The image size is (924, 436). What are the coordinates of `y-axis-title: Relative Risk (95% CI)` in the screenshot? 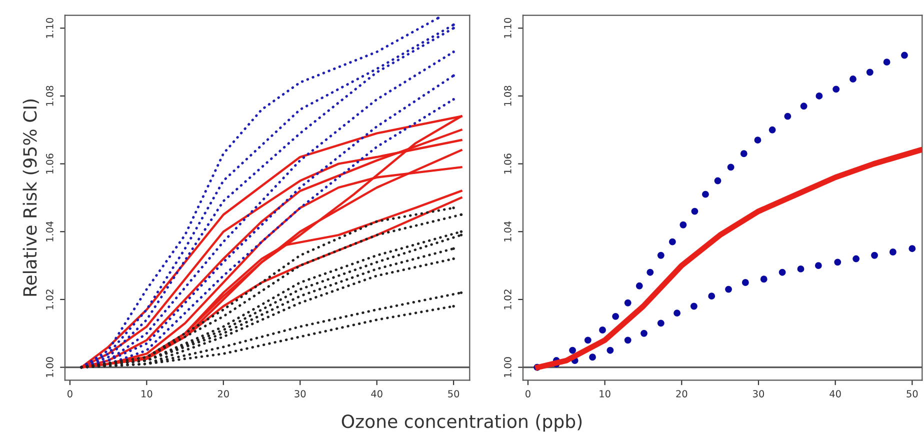 It's located at (30, 197).